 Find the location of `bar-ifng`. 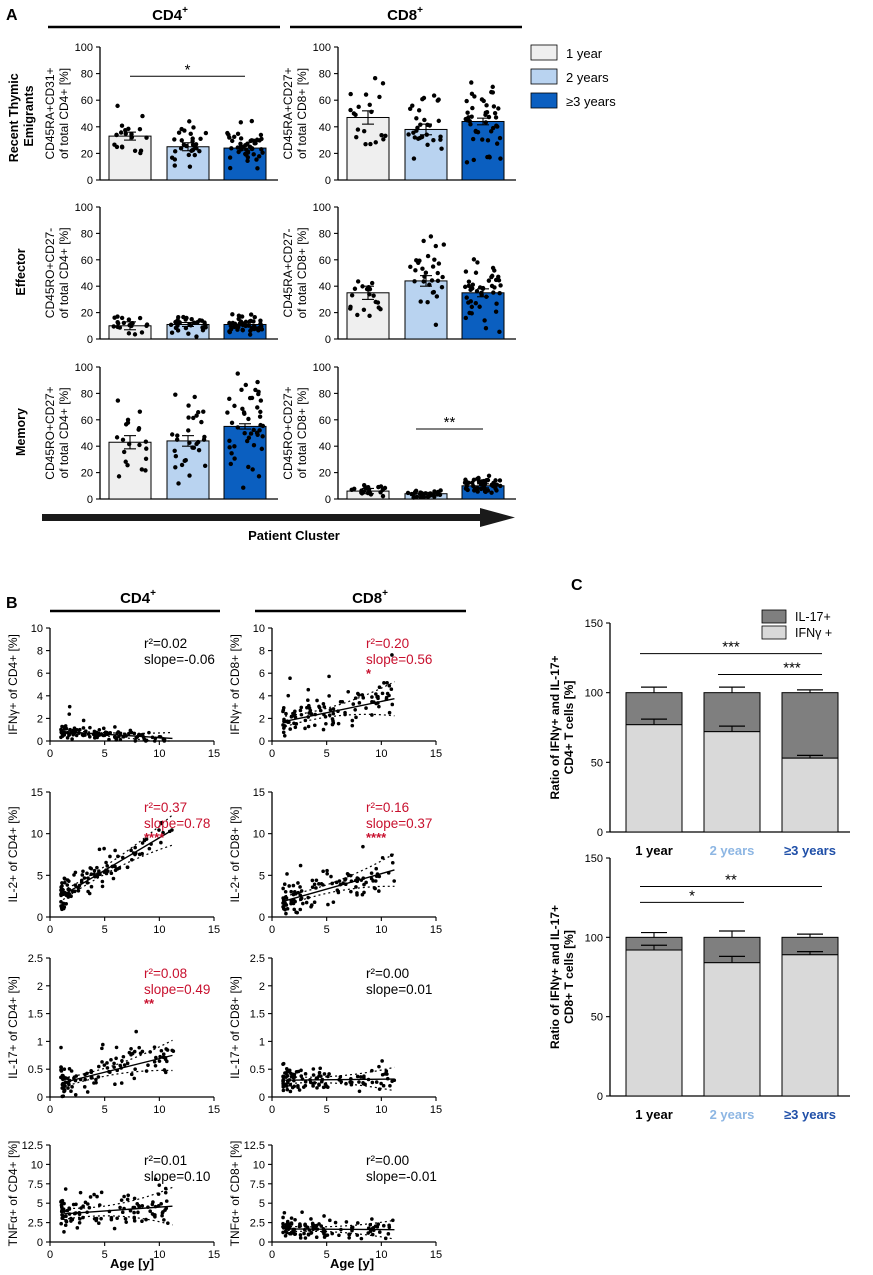

bar-ifng is located at coordinates (732, 782).